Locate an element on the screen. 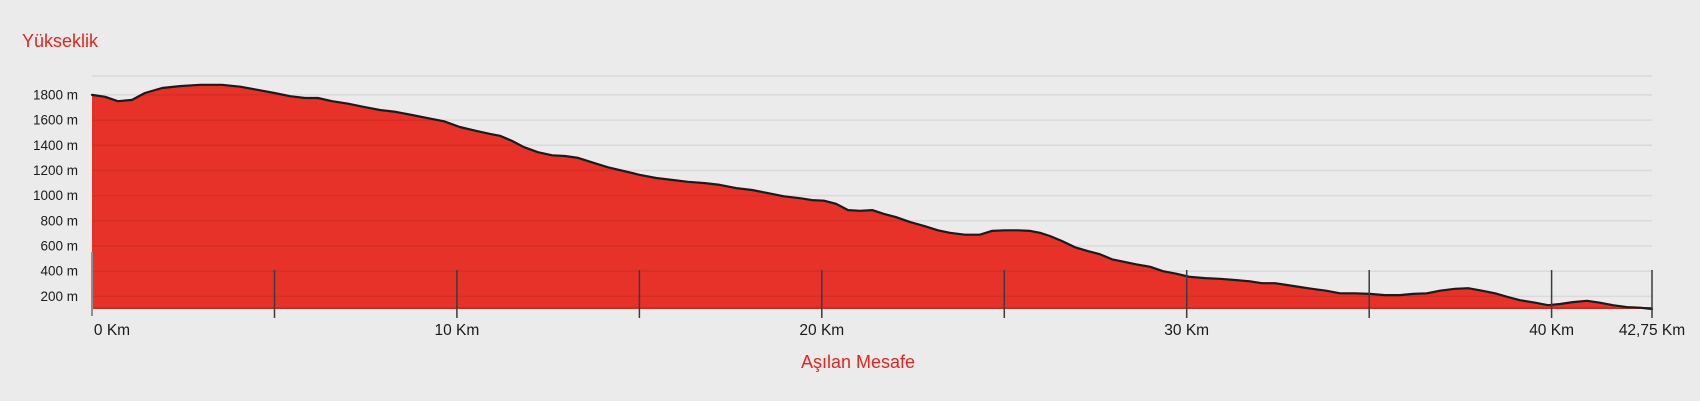 Image resolution: width=1700 pixels, height=401 pixels. x-axis-label-20km: 20 Km is located at coordinates (821, 330).